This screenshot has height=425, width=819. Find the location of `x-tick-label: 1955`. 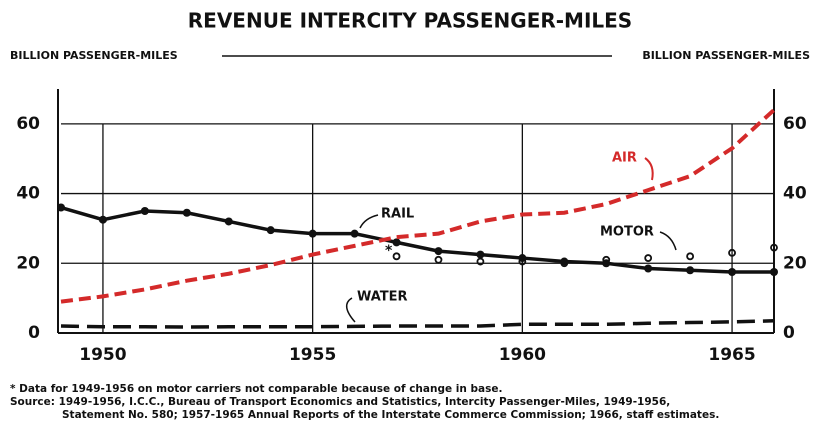

x-tick-label: 1955 is located at coordinates (312, 355).